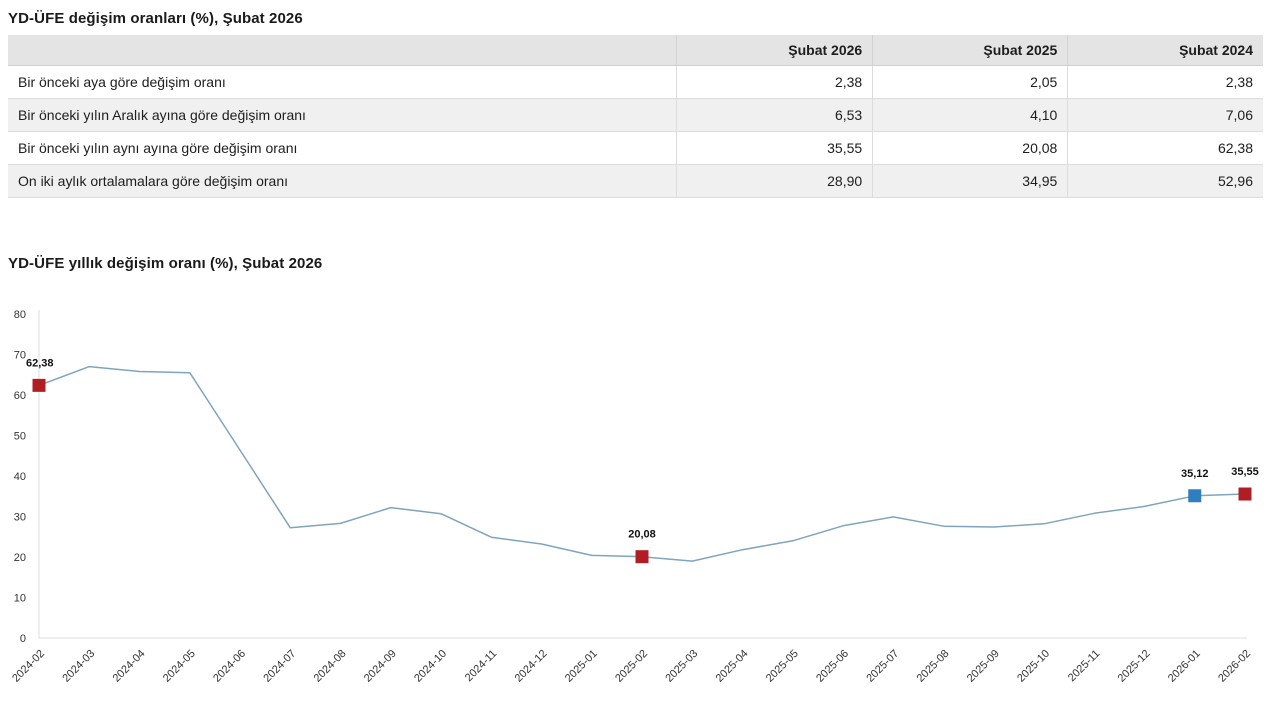 The width and height of the screenshot is (1280, 720). What do you see at coordinates (20, 315) in the screenshot?
I see `svg-text: 80` at bounding box center [20, 315].